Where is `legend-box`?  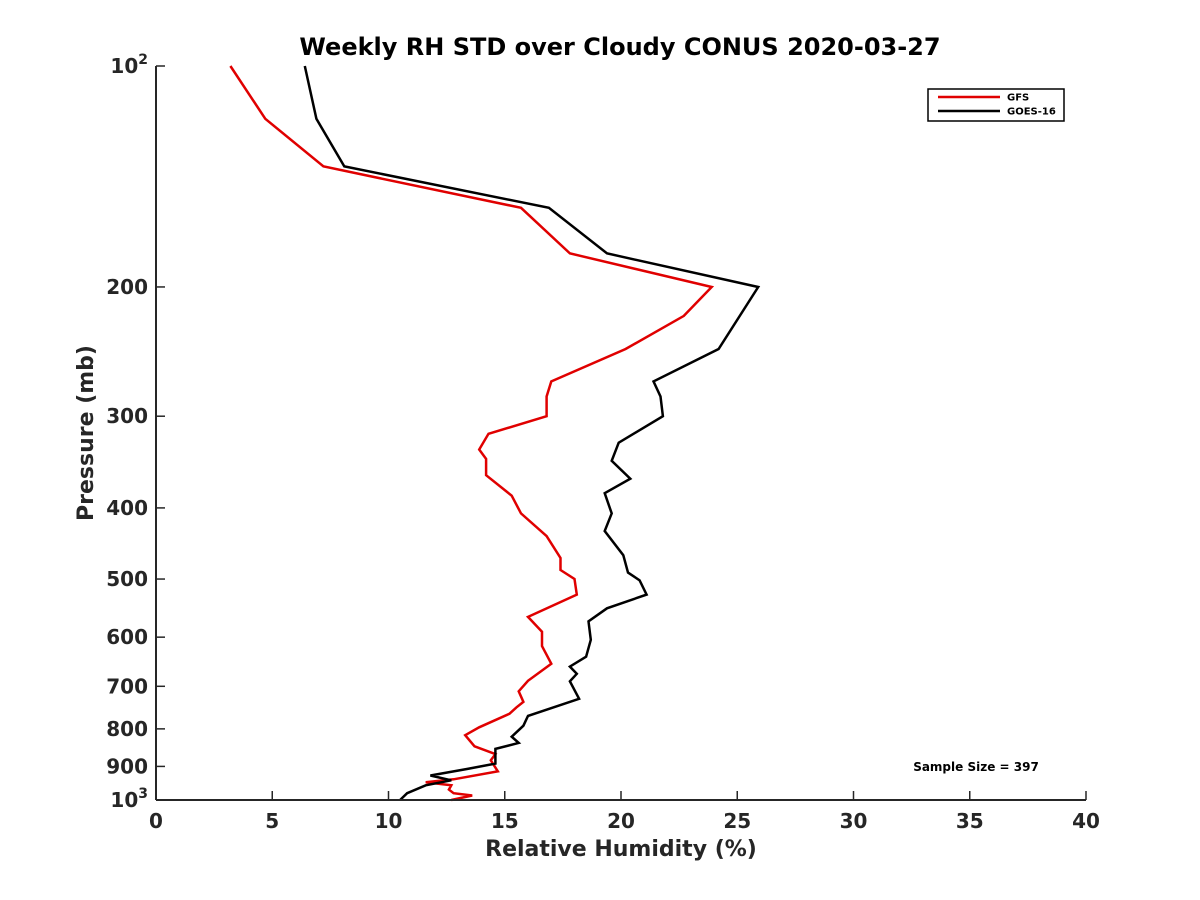
legend-box is located at coordinates (996, 105).